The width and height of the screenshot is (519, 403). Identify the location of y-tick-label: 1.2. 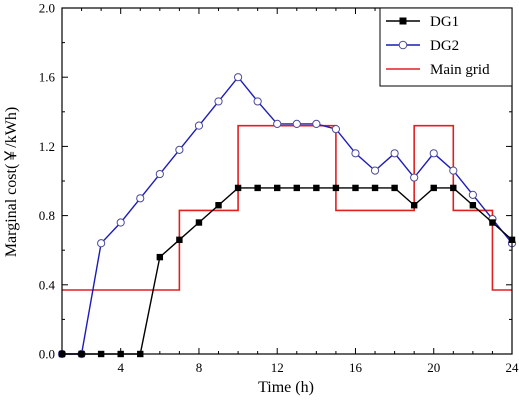
(47, 146).